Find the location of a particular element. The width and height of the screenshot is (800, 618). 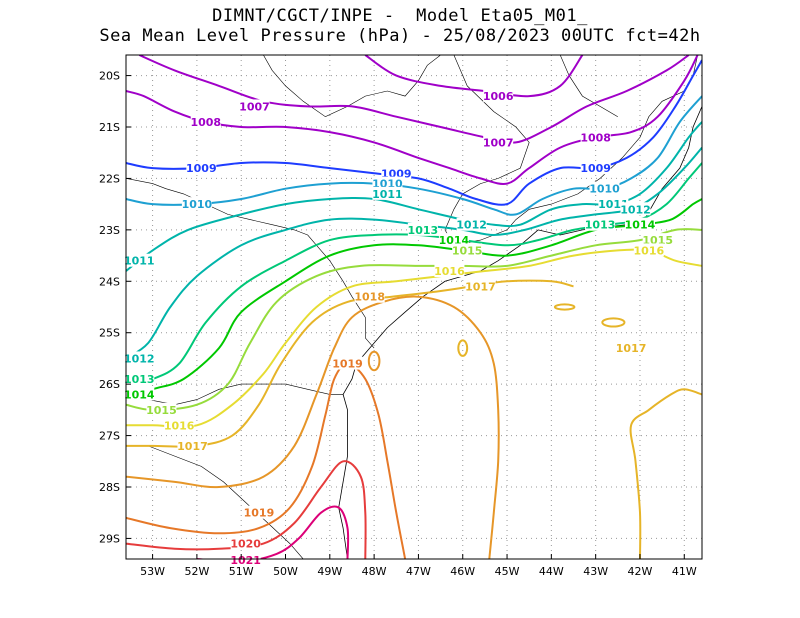

isobar-label: 1008 is located at coordinates (595, 137).